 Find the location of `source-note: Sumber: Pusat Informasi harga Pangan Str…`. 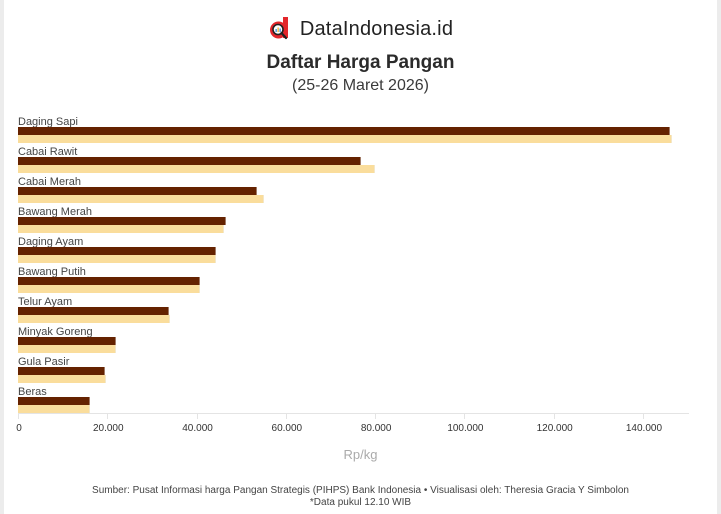

source-note: Sumber: Pusat Informasi harga Pangan Str… is located at coordinates (360, 490).